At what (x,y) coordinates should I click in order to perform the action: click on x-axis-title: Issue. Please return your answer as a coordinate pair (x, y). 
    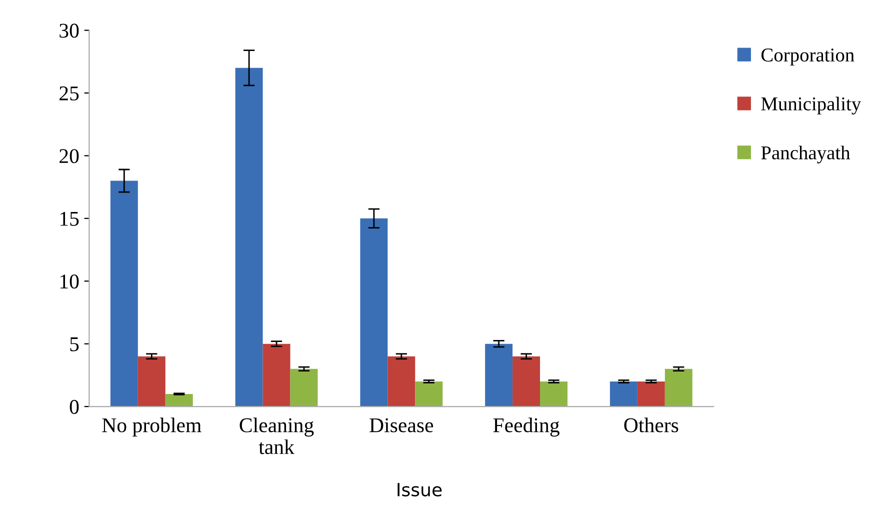
    Looking at the image, I should click on (420, 489).